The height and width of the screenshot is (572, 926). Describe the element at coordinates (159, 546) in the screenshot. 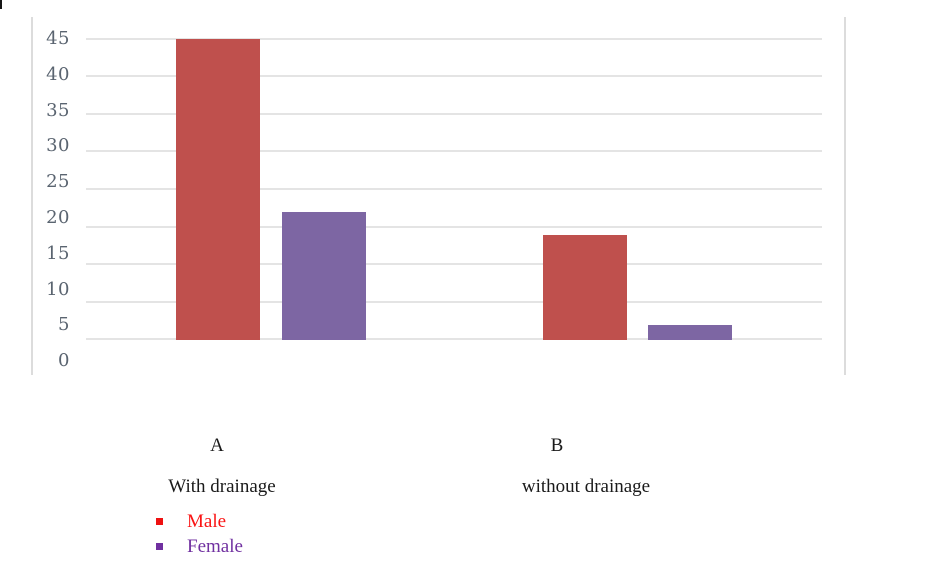

I see `legend-female-swatch-icon` at that location.